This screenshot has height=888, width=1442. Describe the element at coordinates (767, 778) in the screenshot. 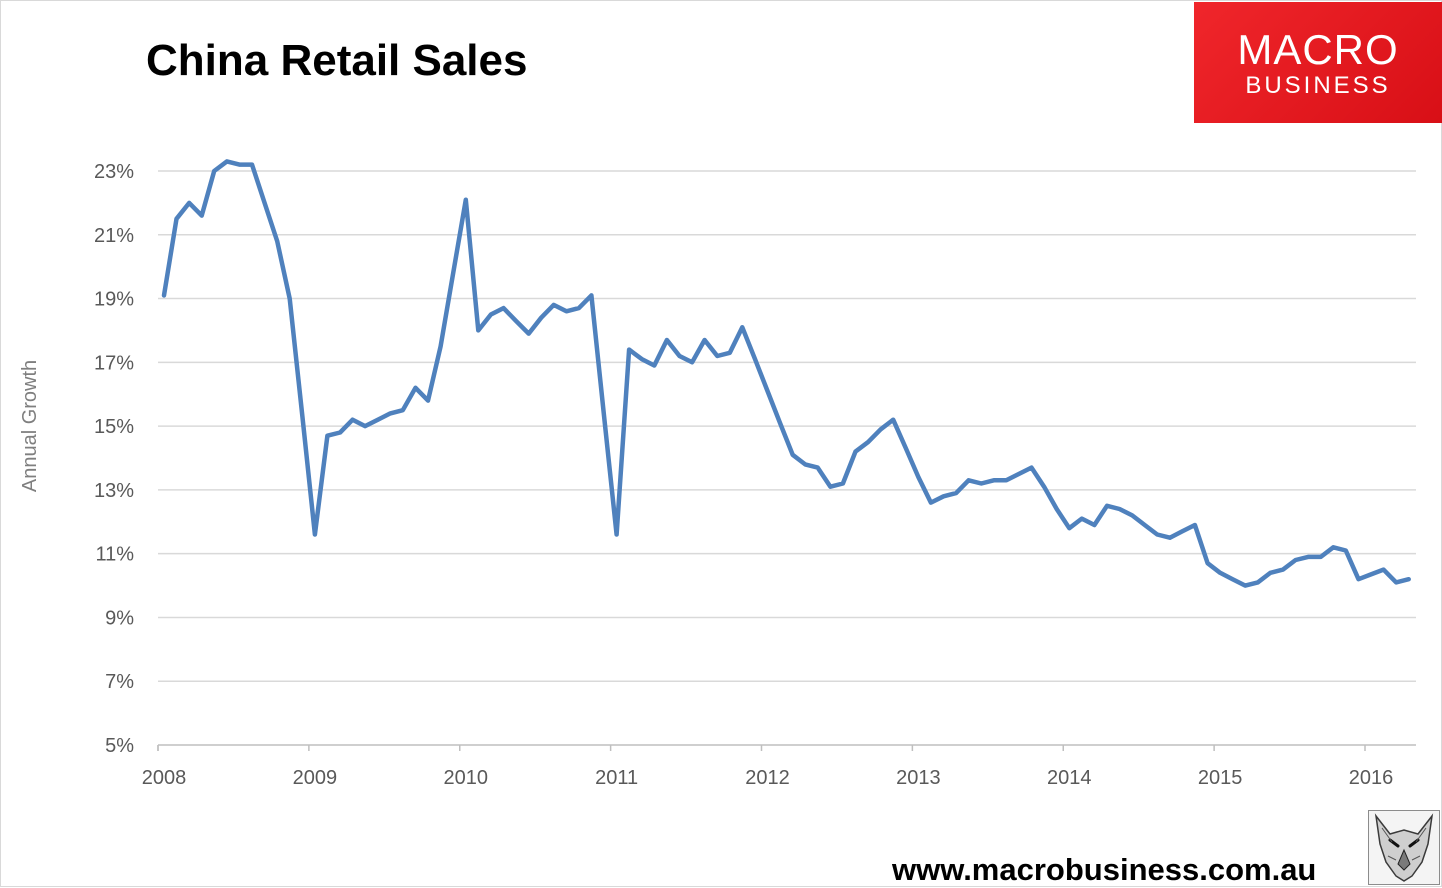

I see `x-tick-label: 2012` at that location.